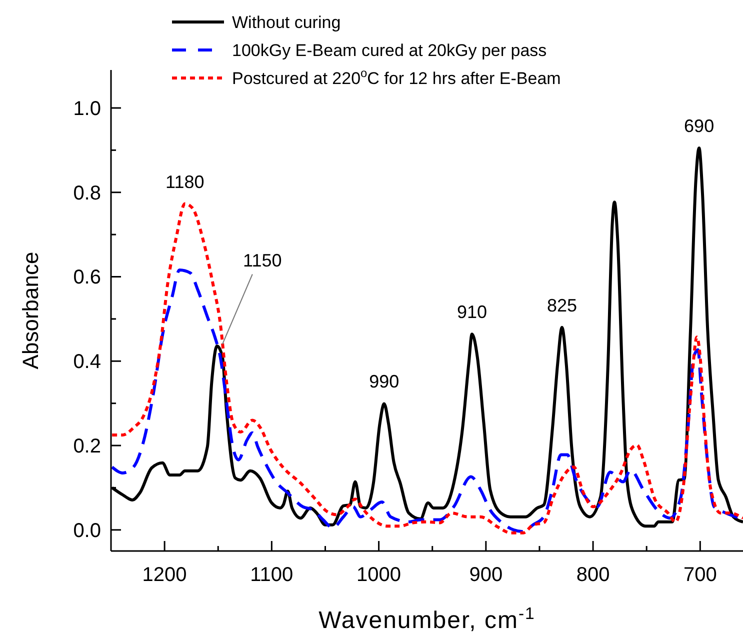  I want to click on y-tick-label: 0.8, so click(87, 193).